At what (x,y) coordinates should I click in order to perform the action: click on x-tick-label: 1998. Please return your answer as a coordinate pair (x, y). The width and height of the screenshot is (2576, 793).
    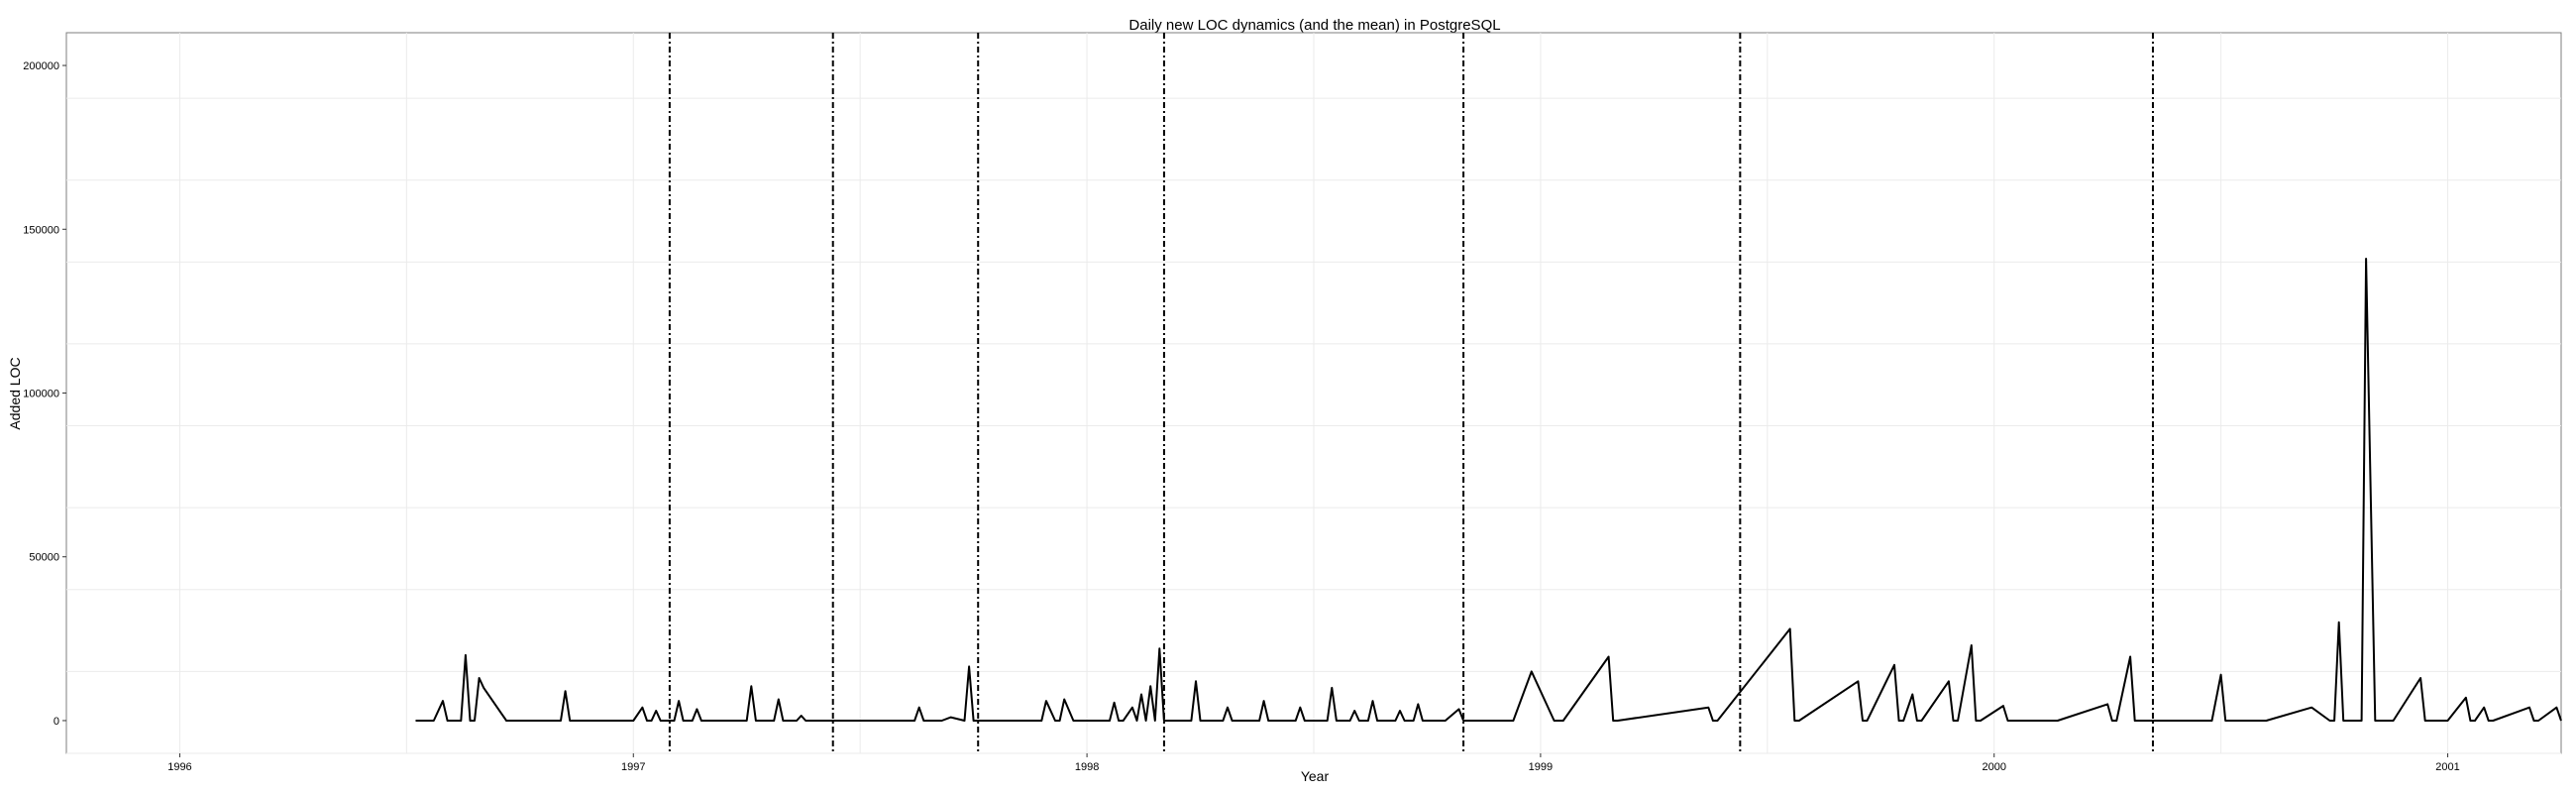
    Looking at the image, I should click on (1087, 767).